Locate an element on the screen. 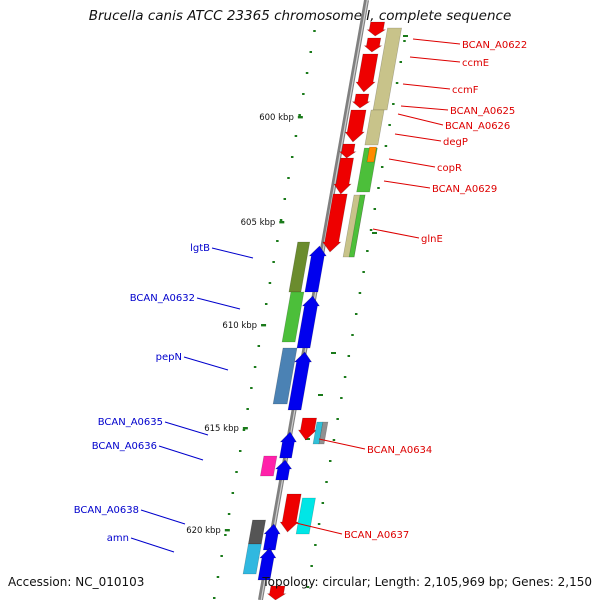 The width and height of the screenshot is (600, 600). accession-text: Accession: NC_010103 is located at coordinates (76, 582).